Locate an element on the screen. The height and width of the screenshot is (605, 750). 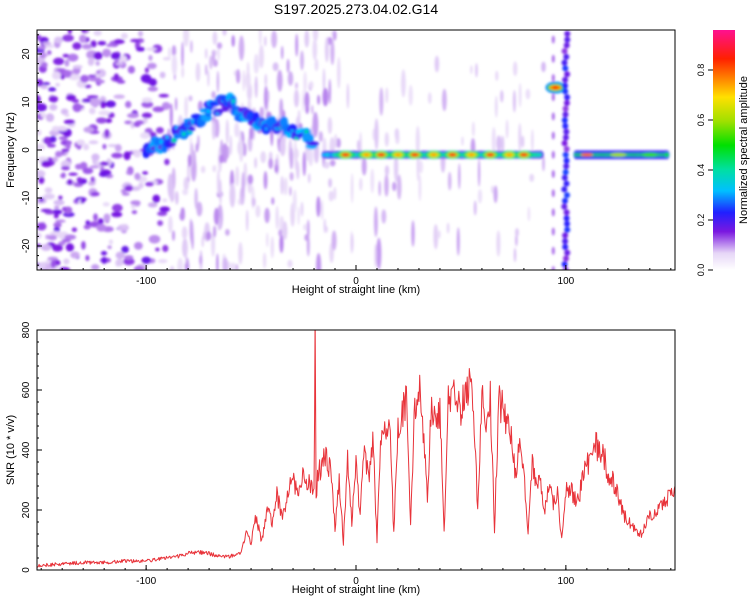
y-tick-label: 800 is located at coordinates (26, 329).